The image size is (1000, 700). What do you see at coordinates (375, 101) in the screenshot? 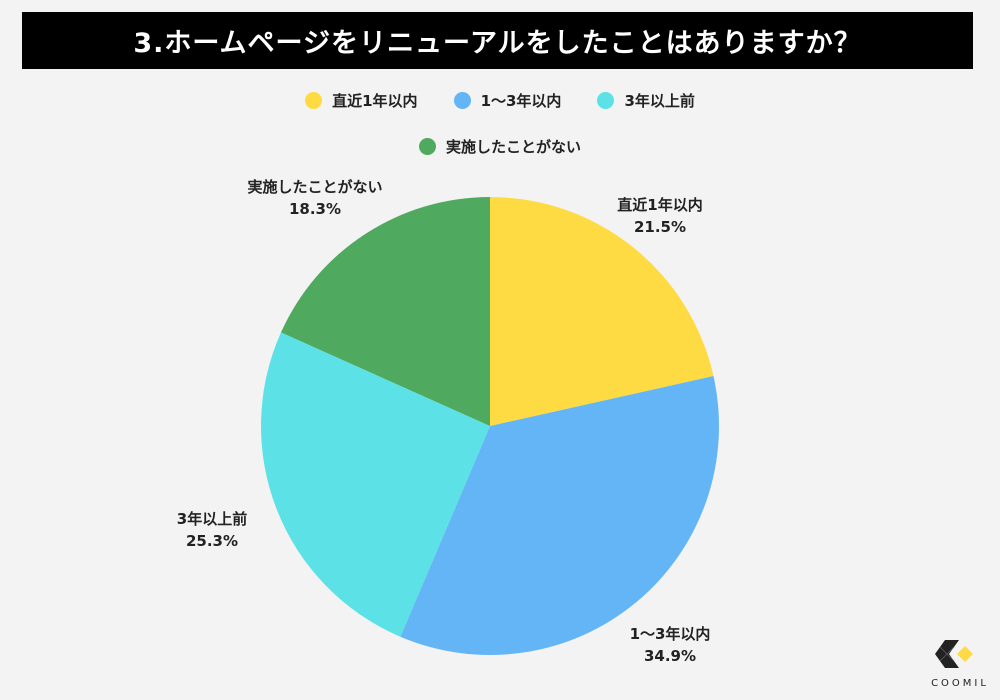
I see `legend-label: 直近1年以内` at bounding box center [375, 101].